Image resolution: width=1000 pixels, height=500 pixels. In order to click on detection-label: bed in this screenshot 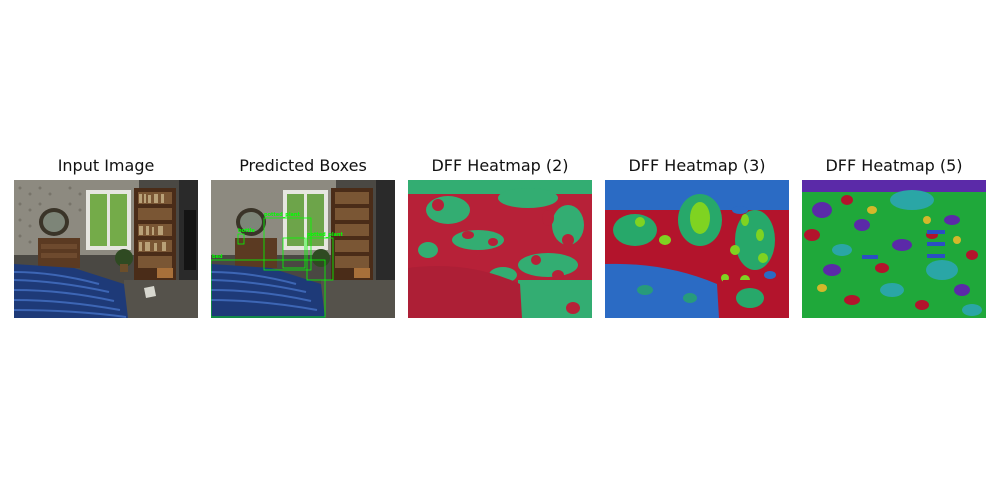, I will do `click(217, 257)`.